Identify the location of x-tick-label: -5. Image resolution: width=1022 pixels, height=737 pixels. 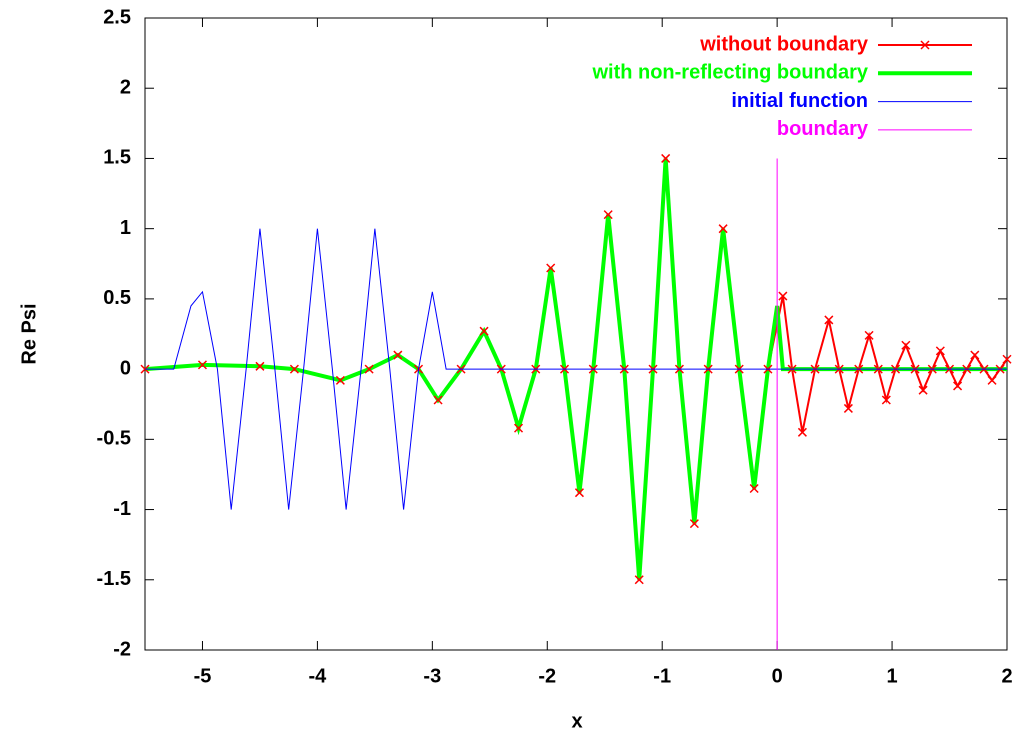
(203, 676).